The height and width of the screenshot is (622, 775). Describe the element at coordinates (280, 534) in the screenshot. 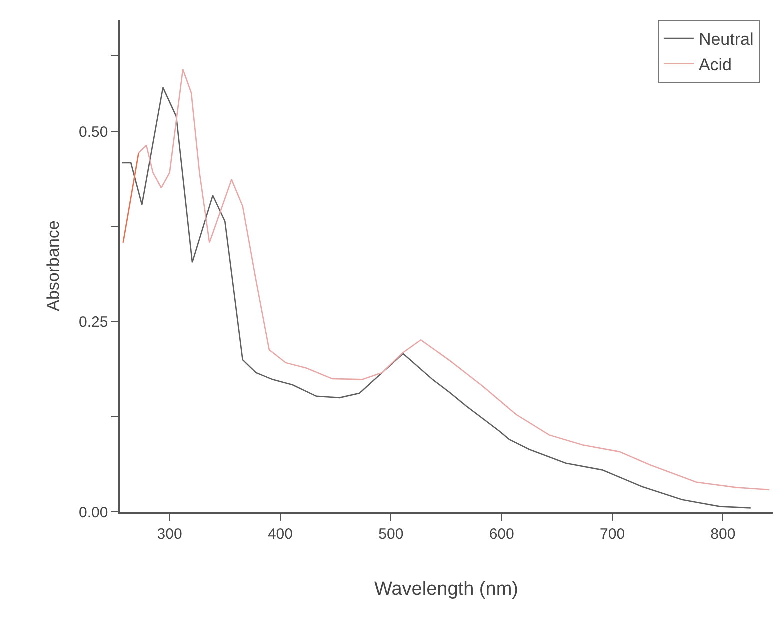

I see `x-tick-label: 400` at that location.